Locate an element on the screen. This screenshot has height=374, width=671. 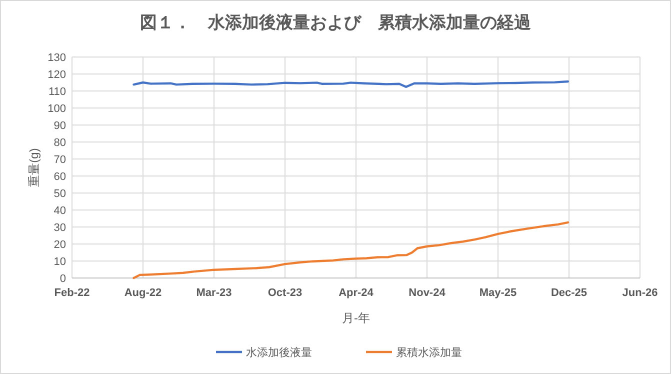
chart-title: 図１． 水添加後液量および 累積水添加量の経過 is located at coordinates (335, 22).